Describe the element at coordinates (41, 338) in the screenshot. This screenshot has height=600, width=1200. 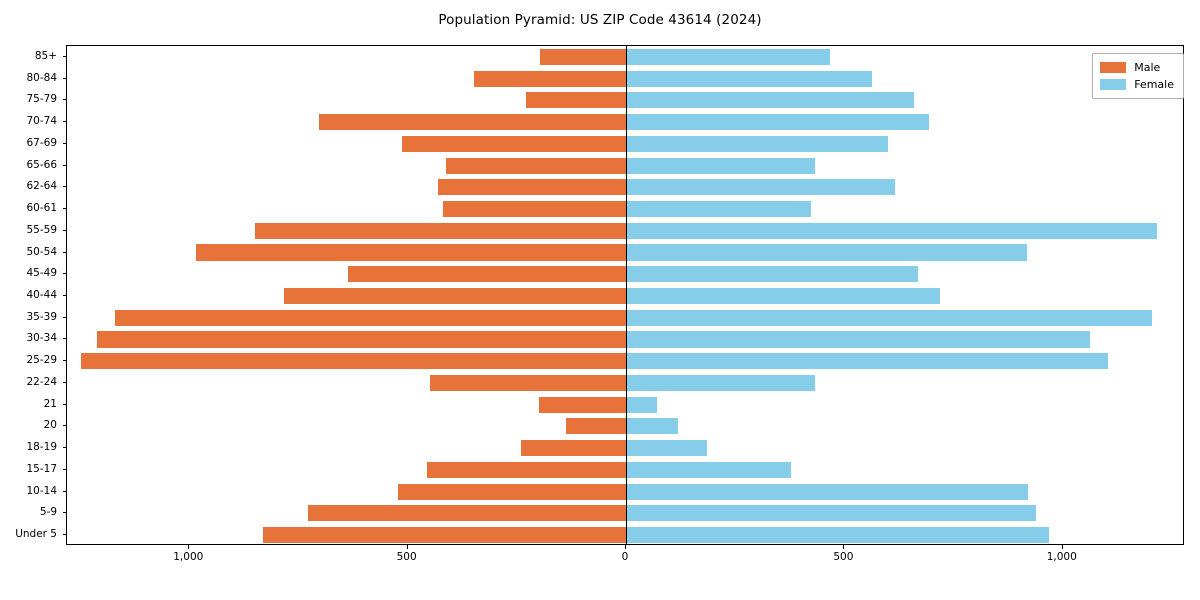
I see `y-tick-label: 30-34` at that location.